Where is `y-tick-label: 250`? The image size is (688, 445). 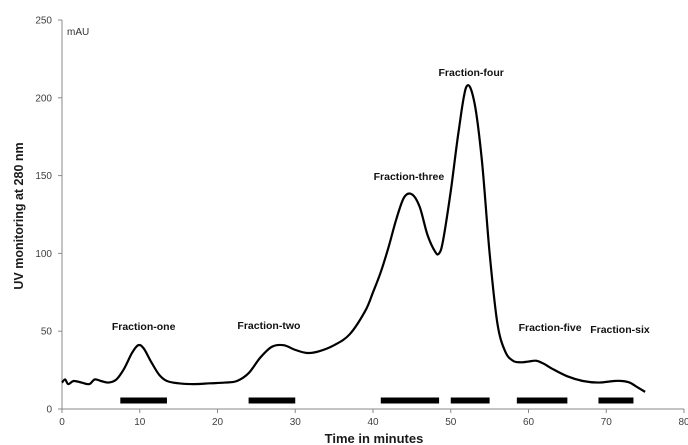
y-tick-label: 250 is located at coordinates (43, 21).